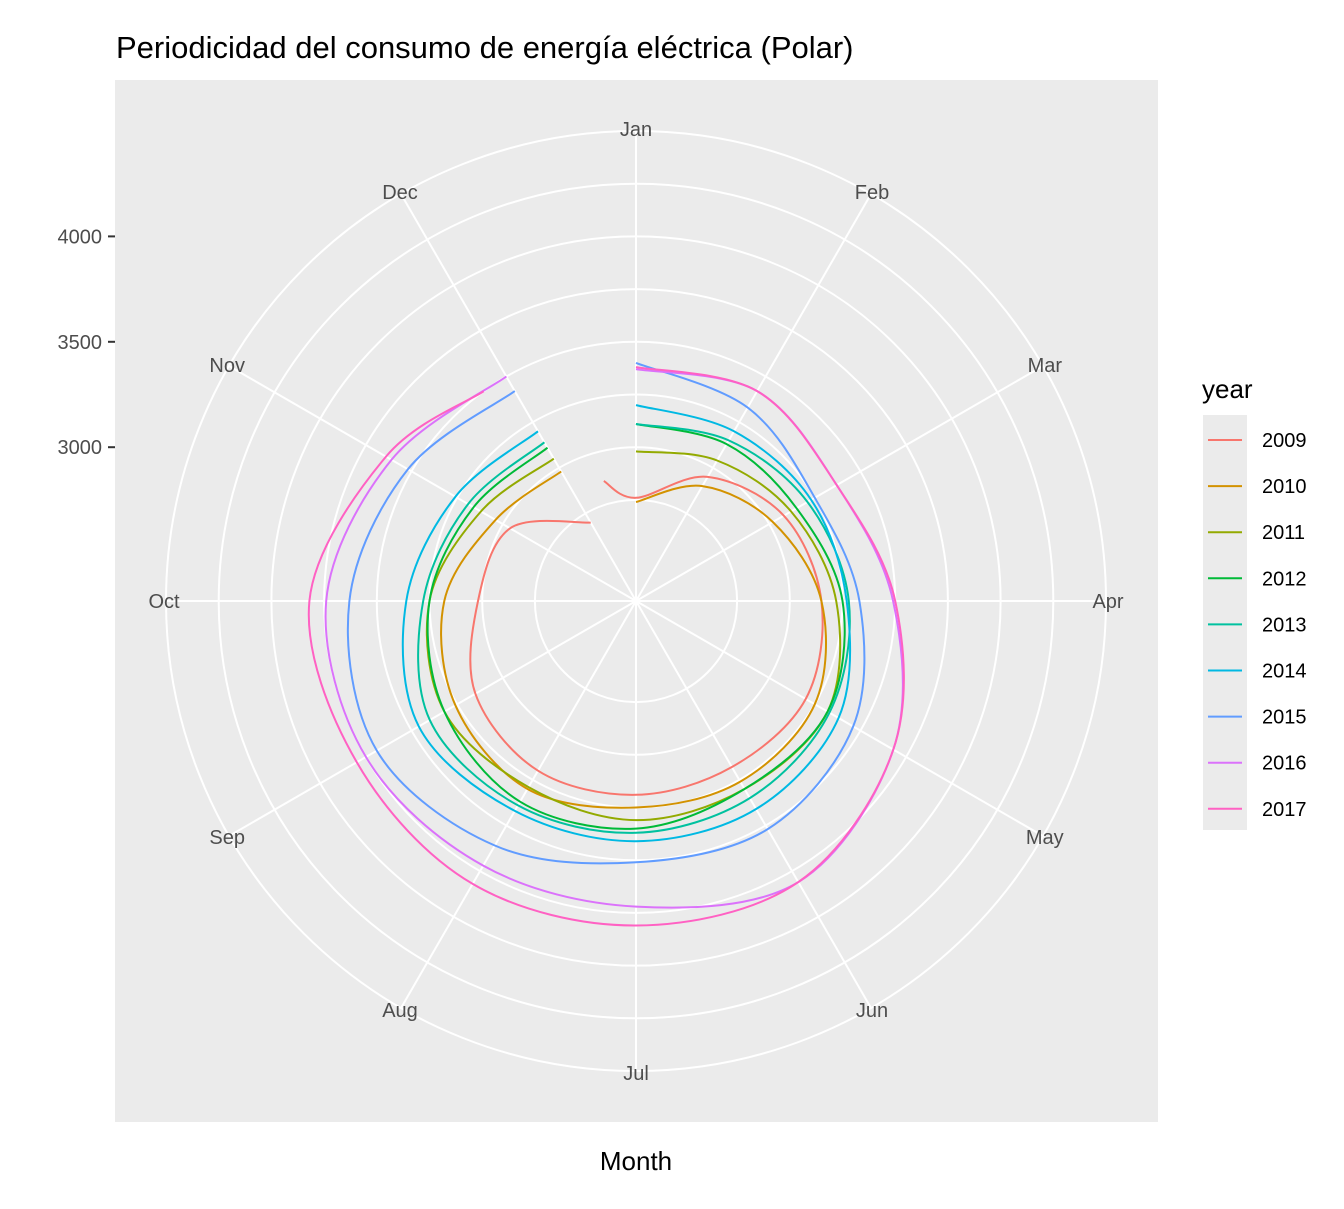  I want to click on month-label: May, so click(1045, 838).